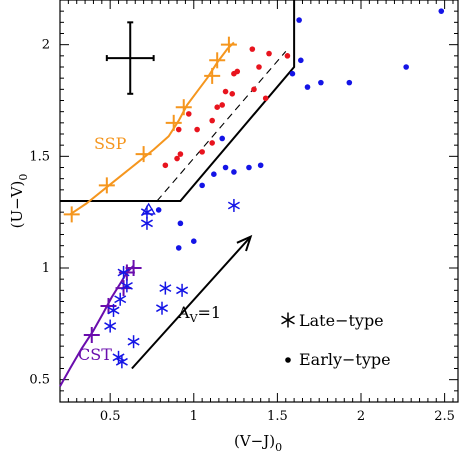 The image size is (463, 463). I want to click on x-tick-label: 2.5, so click(444, 416).